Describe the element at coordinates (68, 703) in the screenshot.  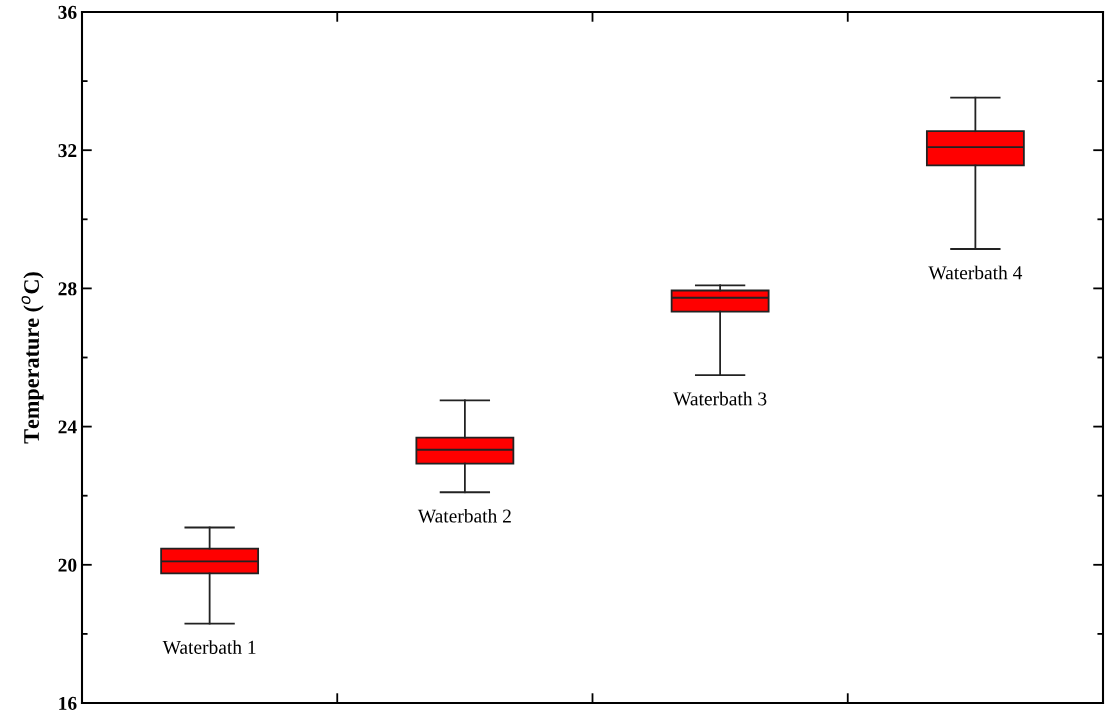
I see `y-tick-label: 16` at that location.